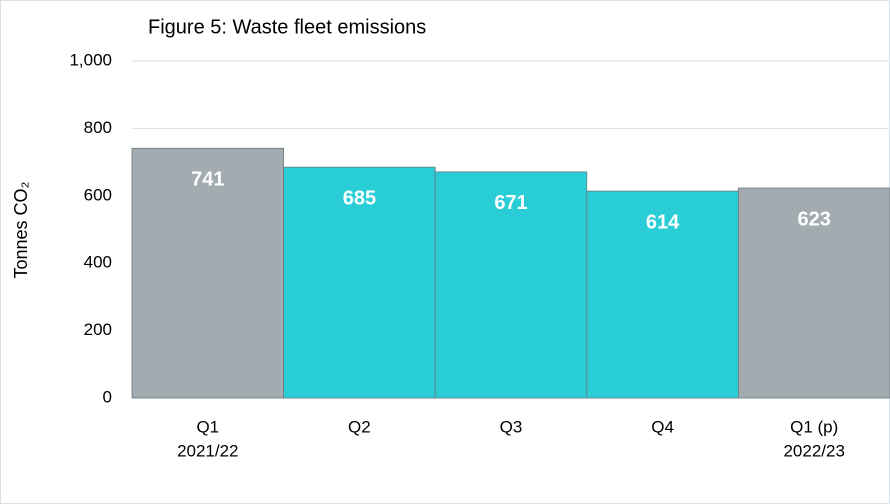 The height and width of the screenshot is (504, 890). What do you see at coordinates (90, 59) in the screenshot?
I see `y-tick-label: 1,000` at bounding box center [90, 59].